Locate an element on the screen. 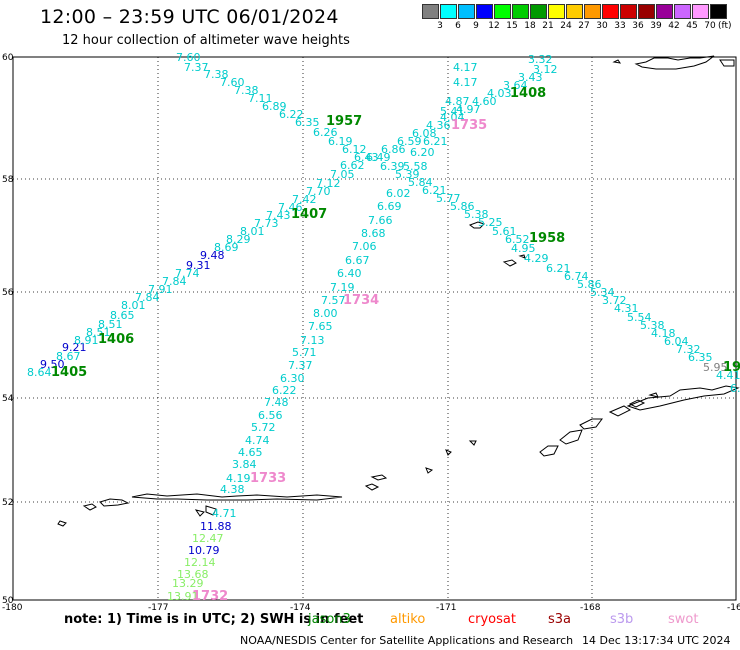 This screenshot has height=650, width=740. latitude-label: 50 is located at coordinates (8, 601).